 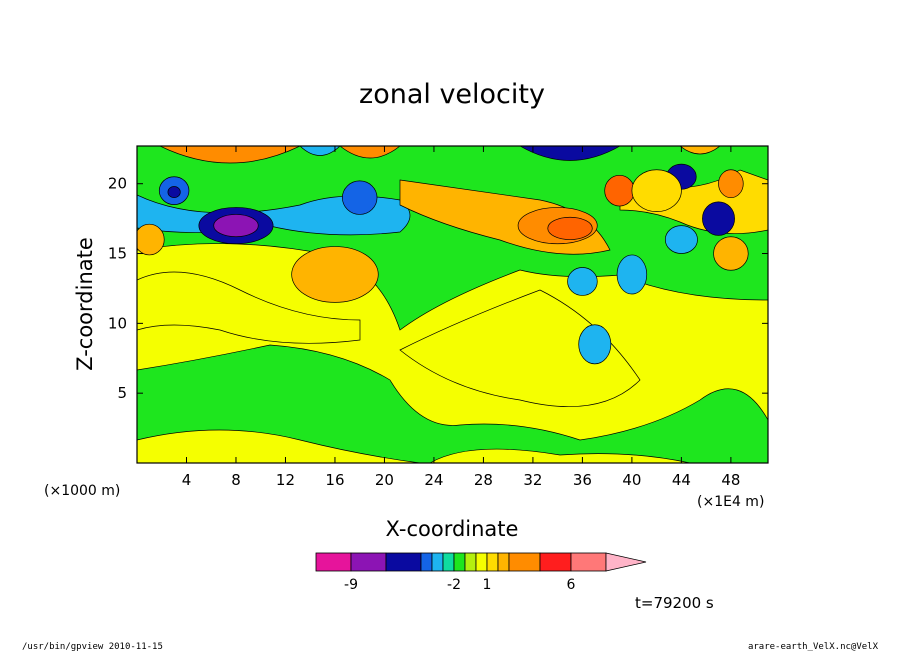 What do you see at coordinates (631, 480) in the screenshot?
I see `x-tick-label: 40` at bounding box center [631, 480].